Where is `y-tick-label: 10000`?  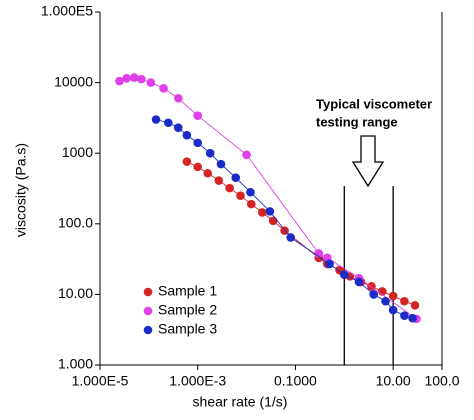 y-tick-label: 10000 is located at coordinates (73, 81).